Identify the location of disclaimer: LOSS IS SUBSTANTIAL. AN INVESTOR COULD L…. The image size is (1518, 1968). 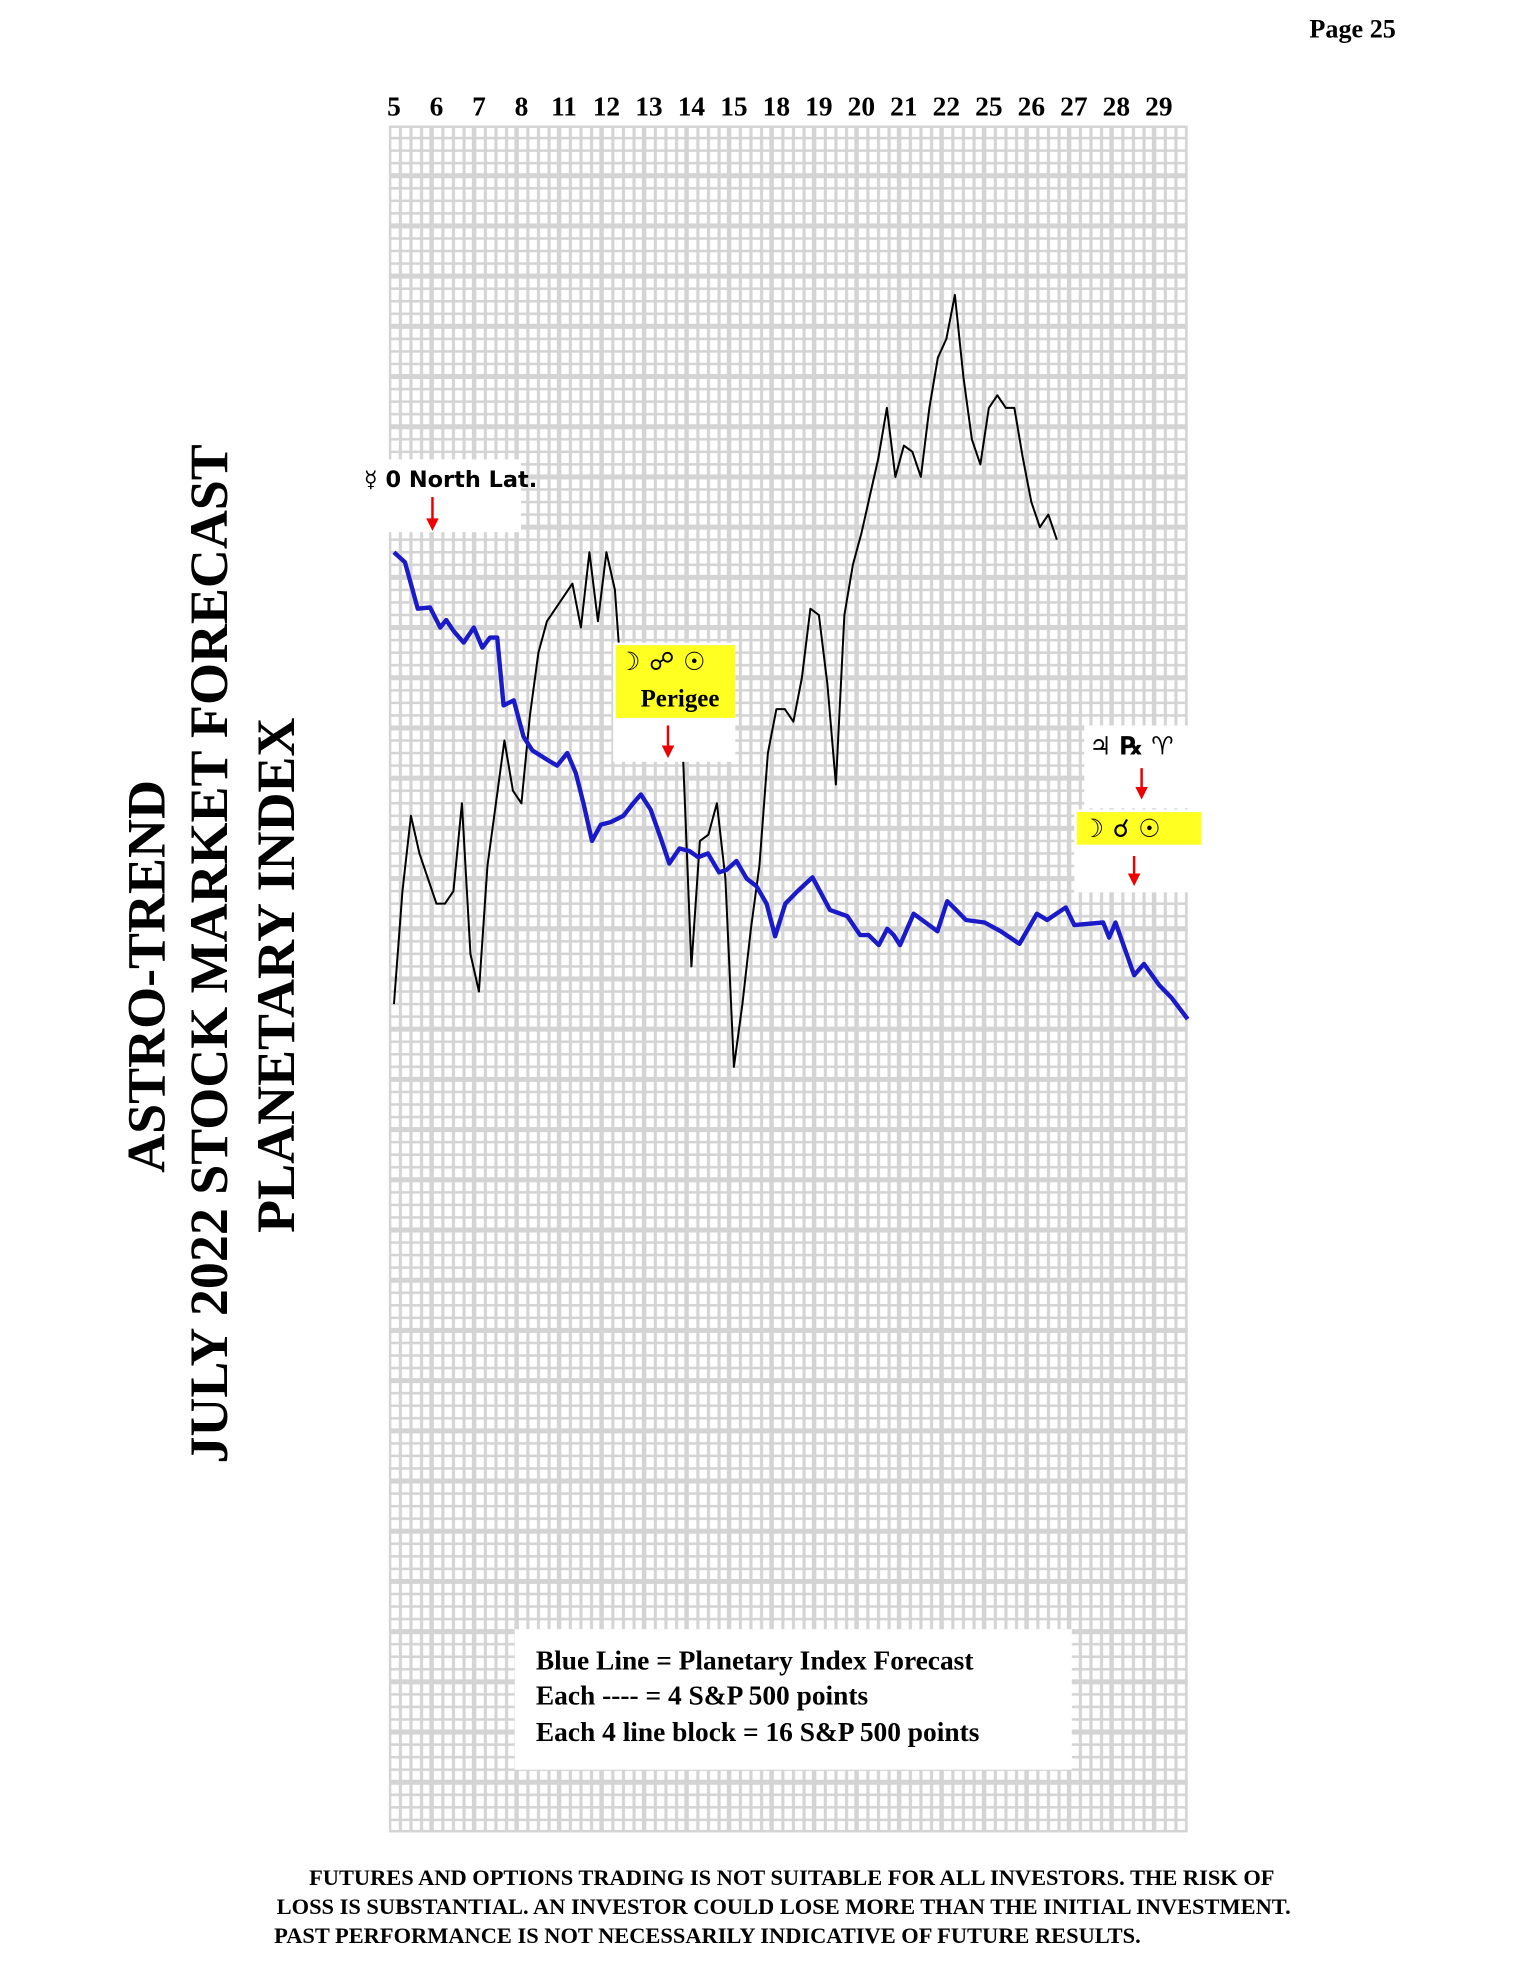
(784, 1906).